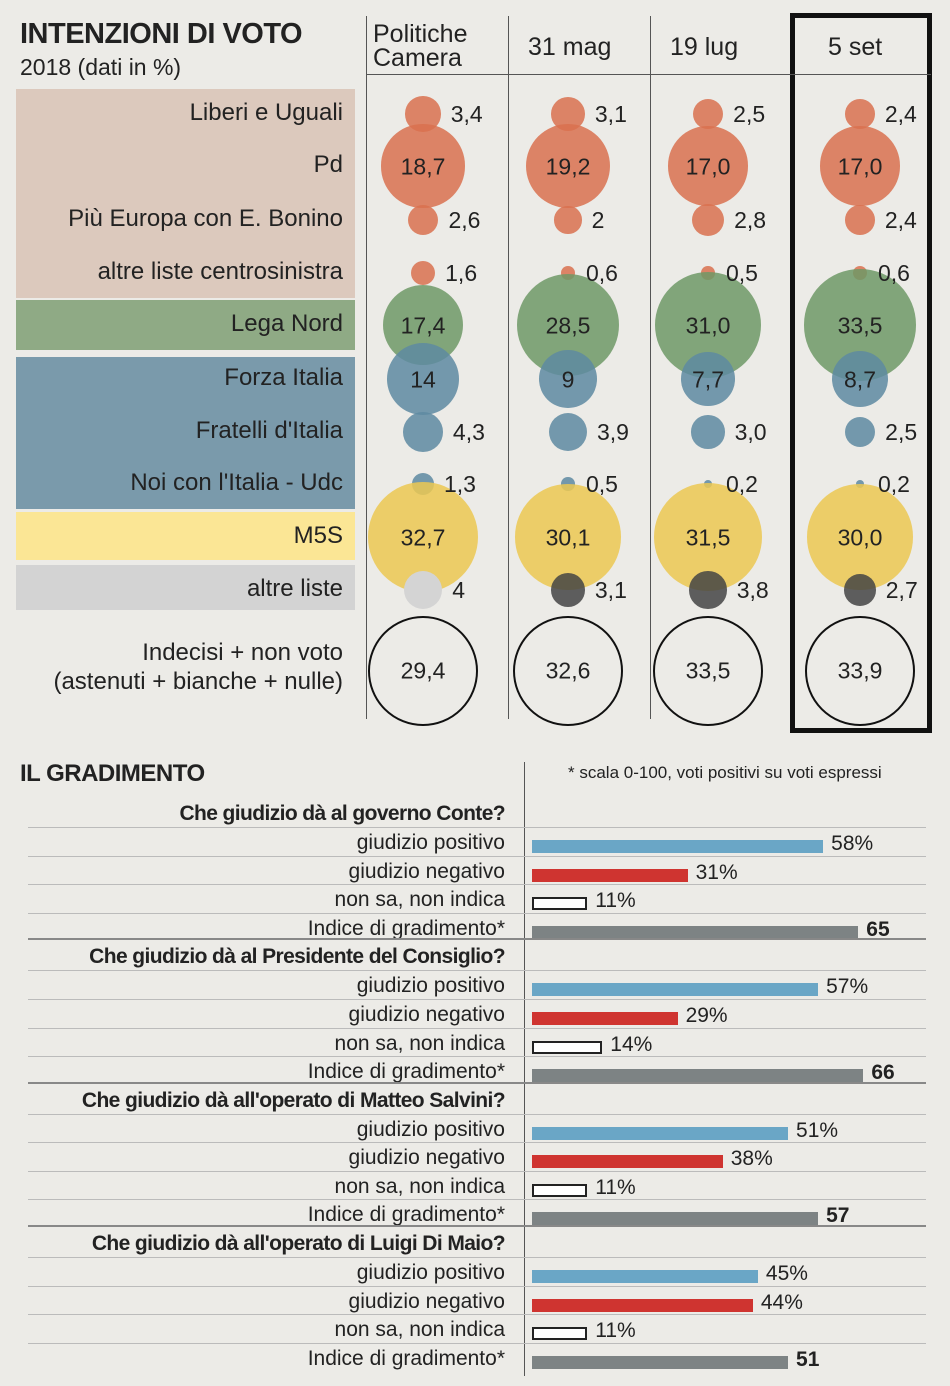  Describe the element at coordinates (894, 273) in the screenshot. I see `value-label: 0,6` at that location.